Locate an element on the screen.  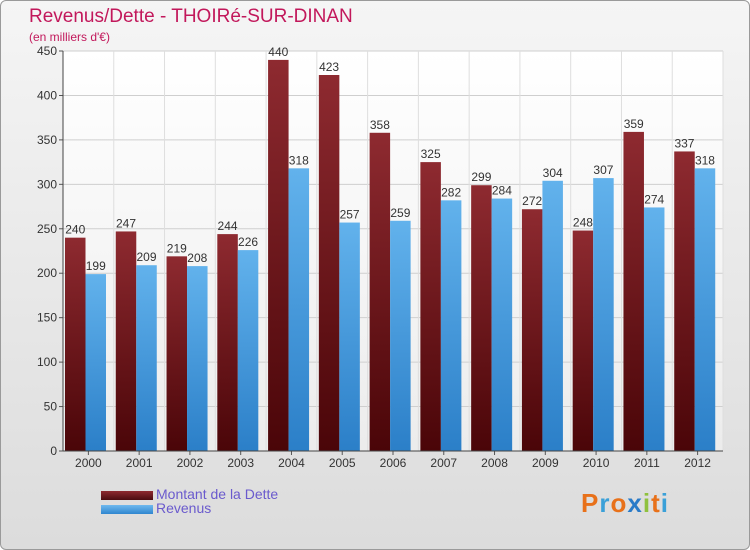
data-label-debt: 423 is located at coordinates (329, 67).